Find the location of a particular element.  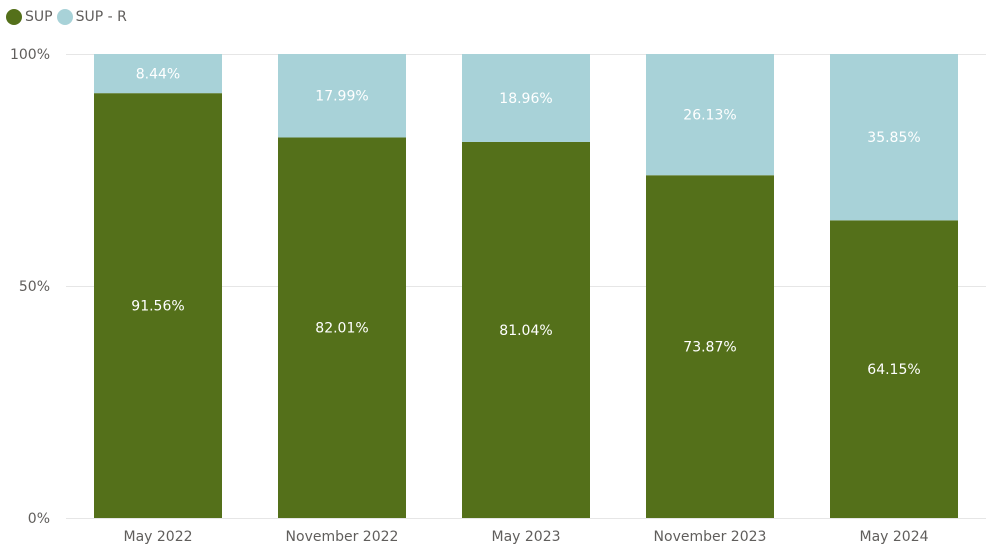

legend-marker-sup-r is located at coordinates (64, 17).